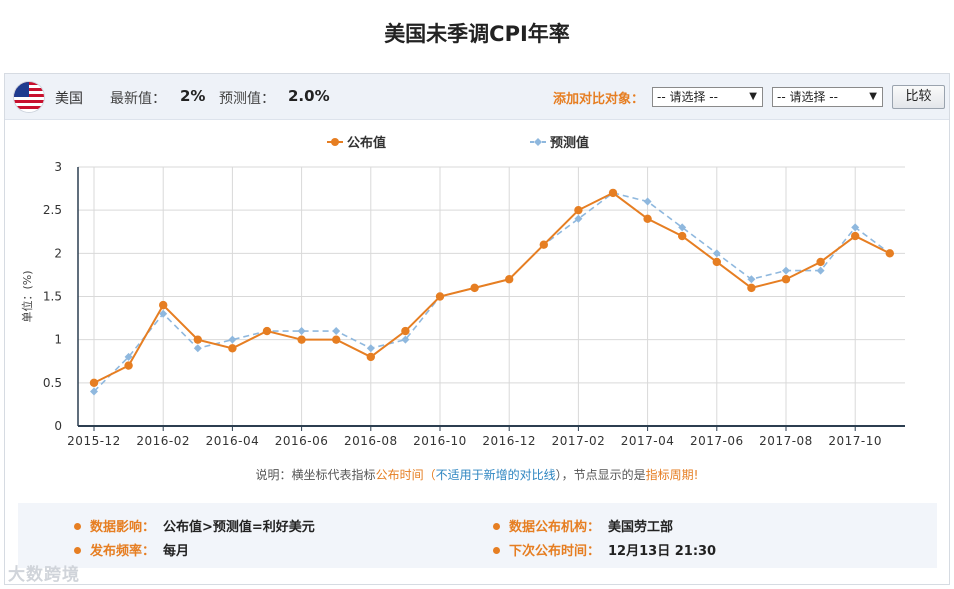  I want to click on latest-value: 2%, so click(193, 96).